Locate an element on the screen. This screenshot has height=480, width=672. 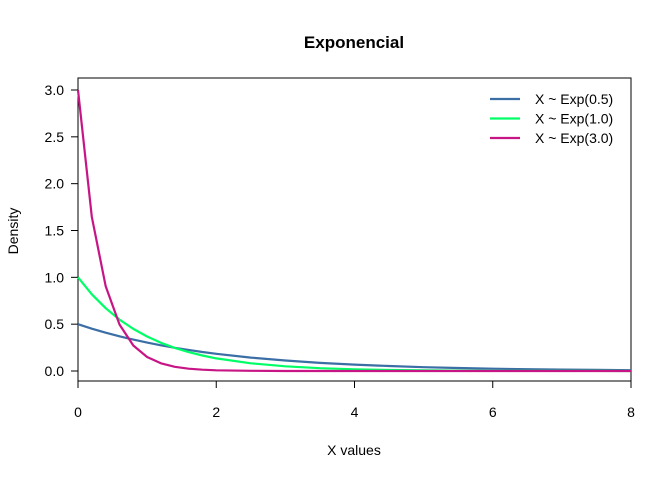
x-tick-label: 4 is located at coordinates (355, 412).